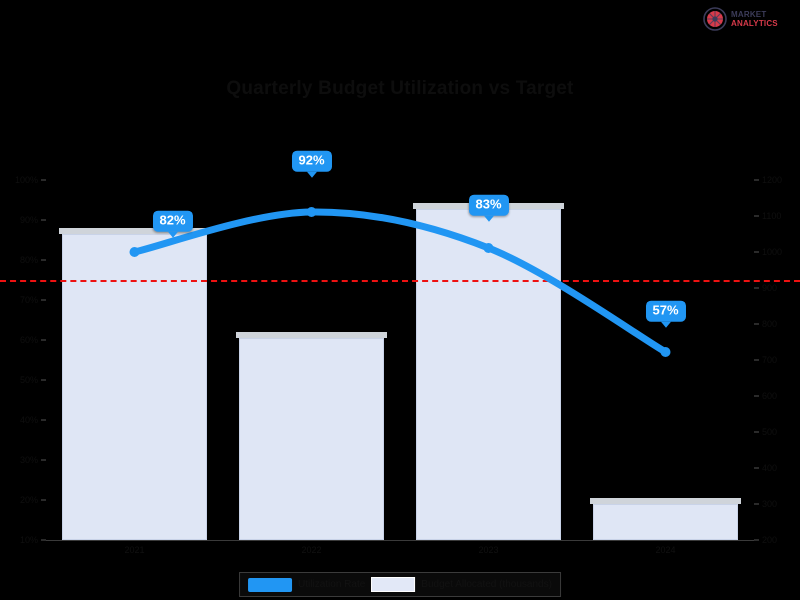  What do you see at coordinates (28, 260) in the screenshot?
I see `y-axis-left-tick: 80%` at bounding box center [28, 260].